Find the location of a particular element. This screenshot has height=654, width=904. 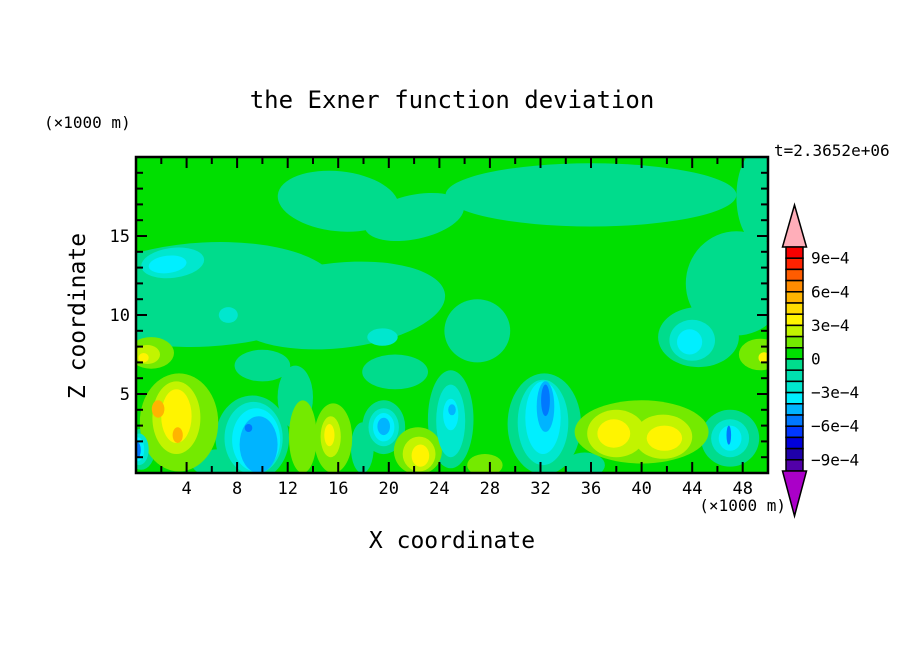

z-tick-label: 10 is located at coordinates (120, 316).